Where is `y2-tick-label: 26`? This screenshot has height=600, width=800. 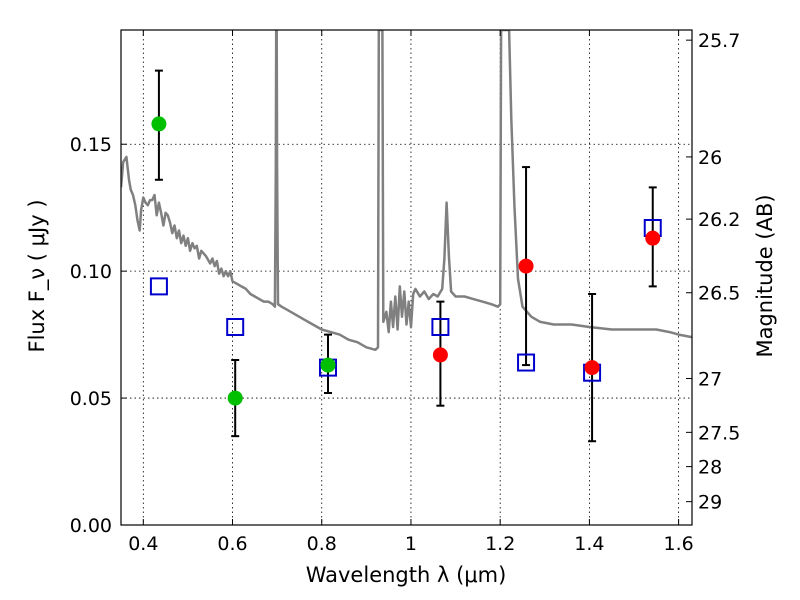 y2-tick-label: 26 is located at coordinates (710, 158).